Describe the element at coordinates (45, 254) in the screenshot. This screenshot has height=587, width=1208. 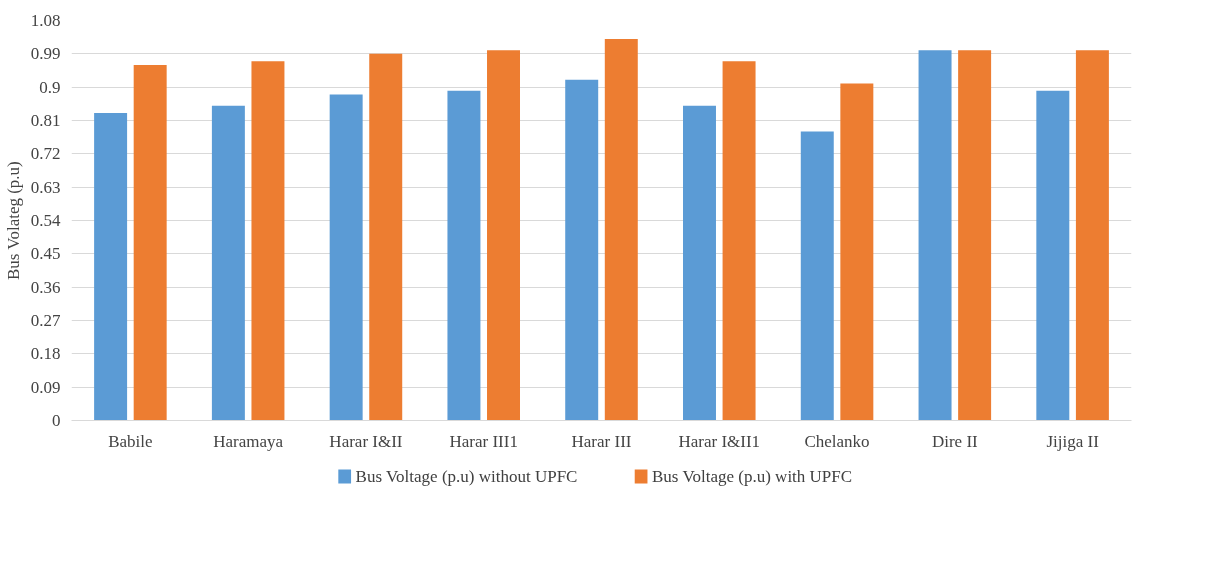
I see `y-tick-label: 0.45` at that location.